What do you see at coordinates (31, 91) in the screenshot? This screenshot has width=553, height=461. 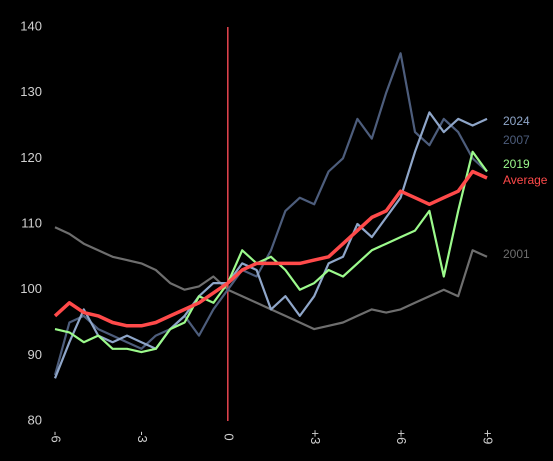 I see `y-tick-label: 130` at bounding box center [31, 91].